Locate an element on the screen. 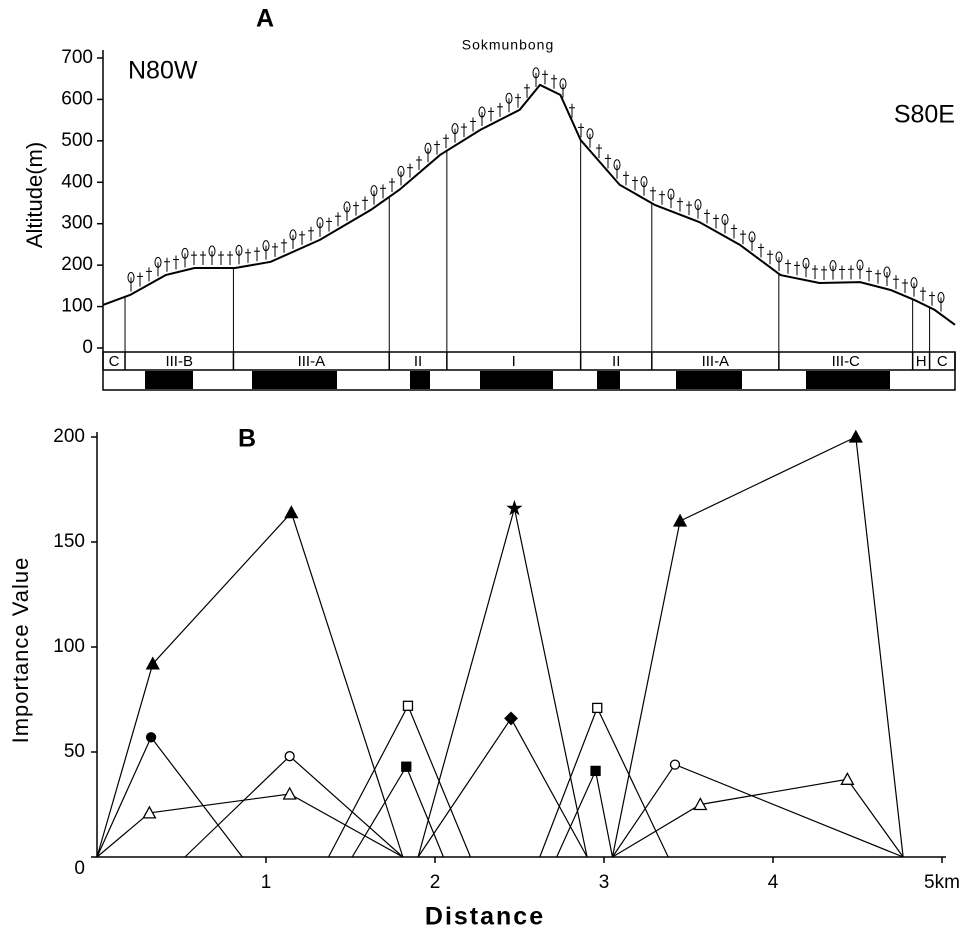  y-tick-label: 150 is located at coordinates (69, 541).